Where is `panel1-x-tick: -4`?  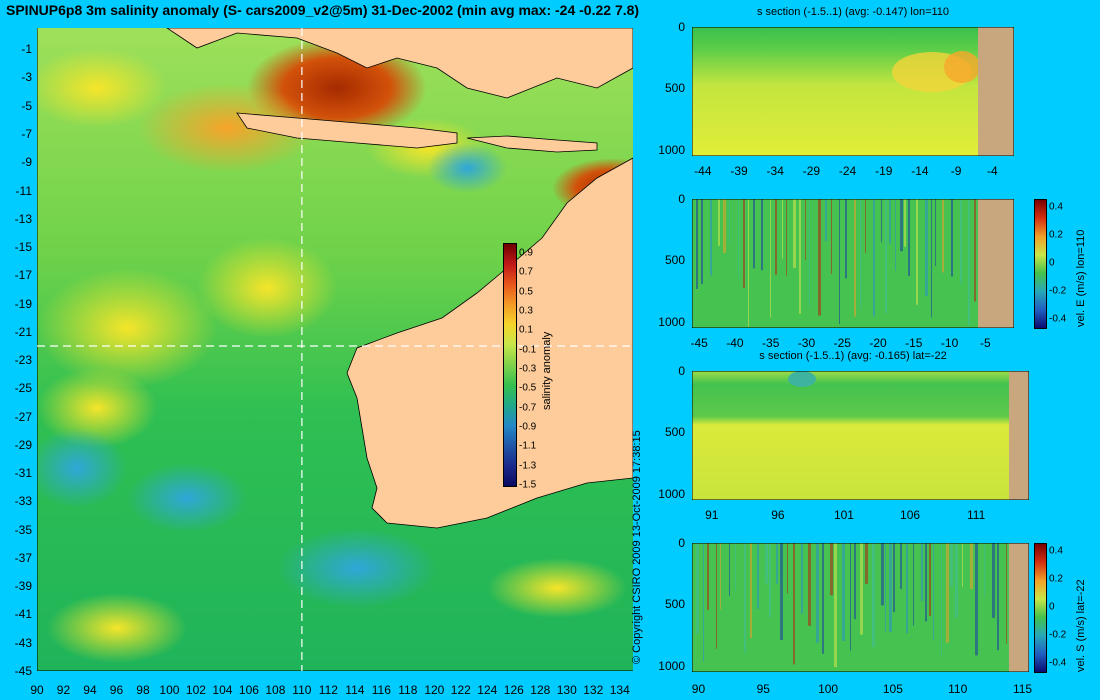
panel1-x-tick: -4 is located at coordinates (992, 171).